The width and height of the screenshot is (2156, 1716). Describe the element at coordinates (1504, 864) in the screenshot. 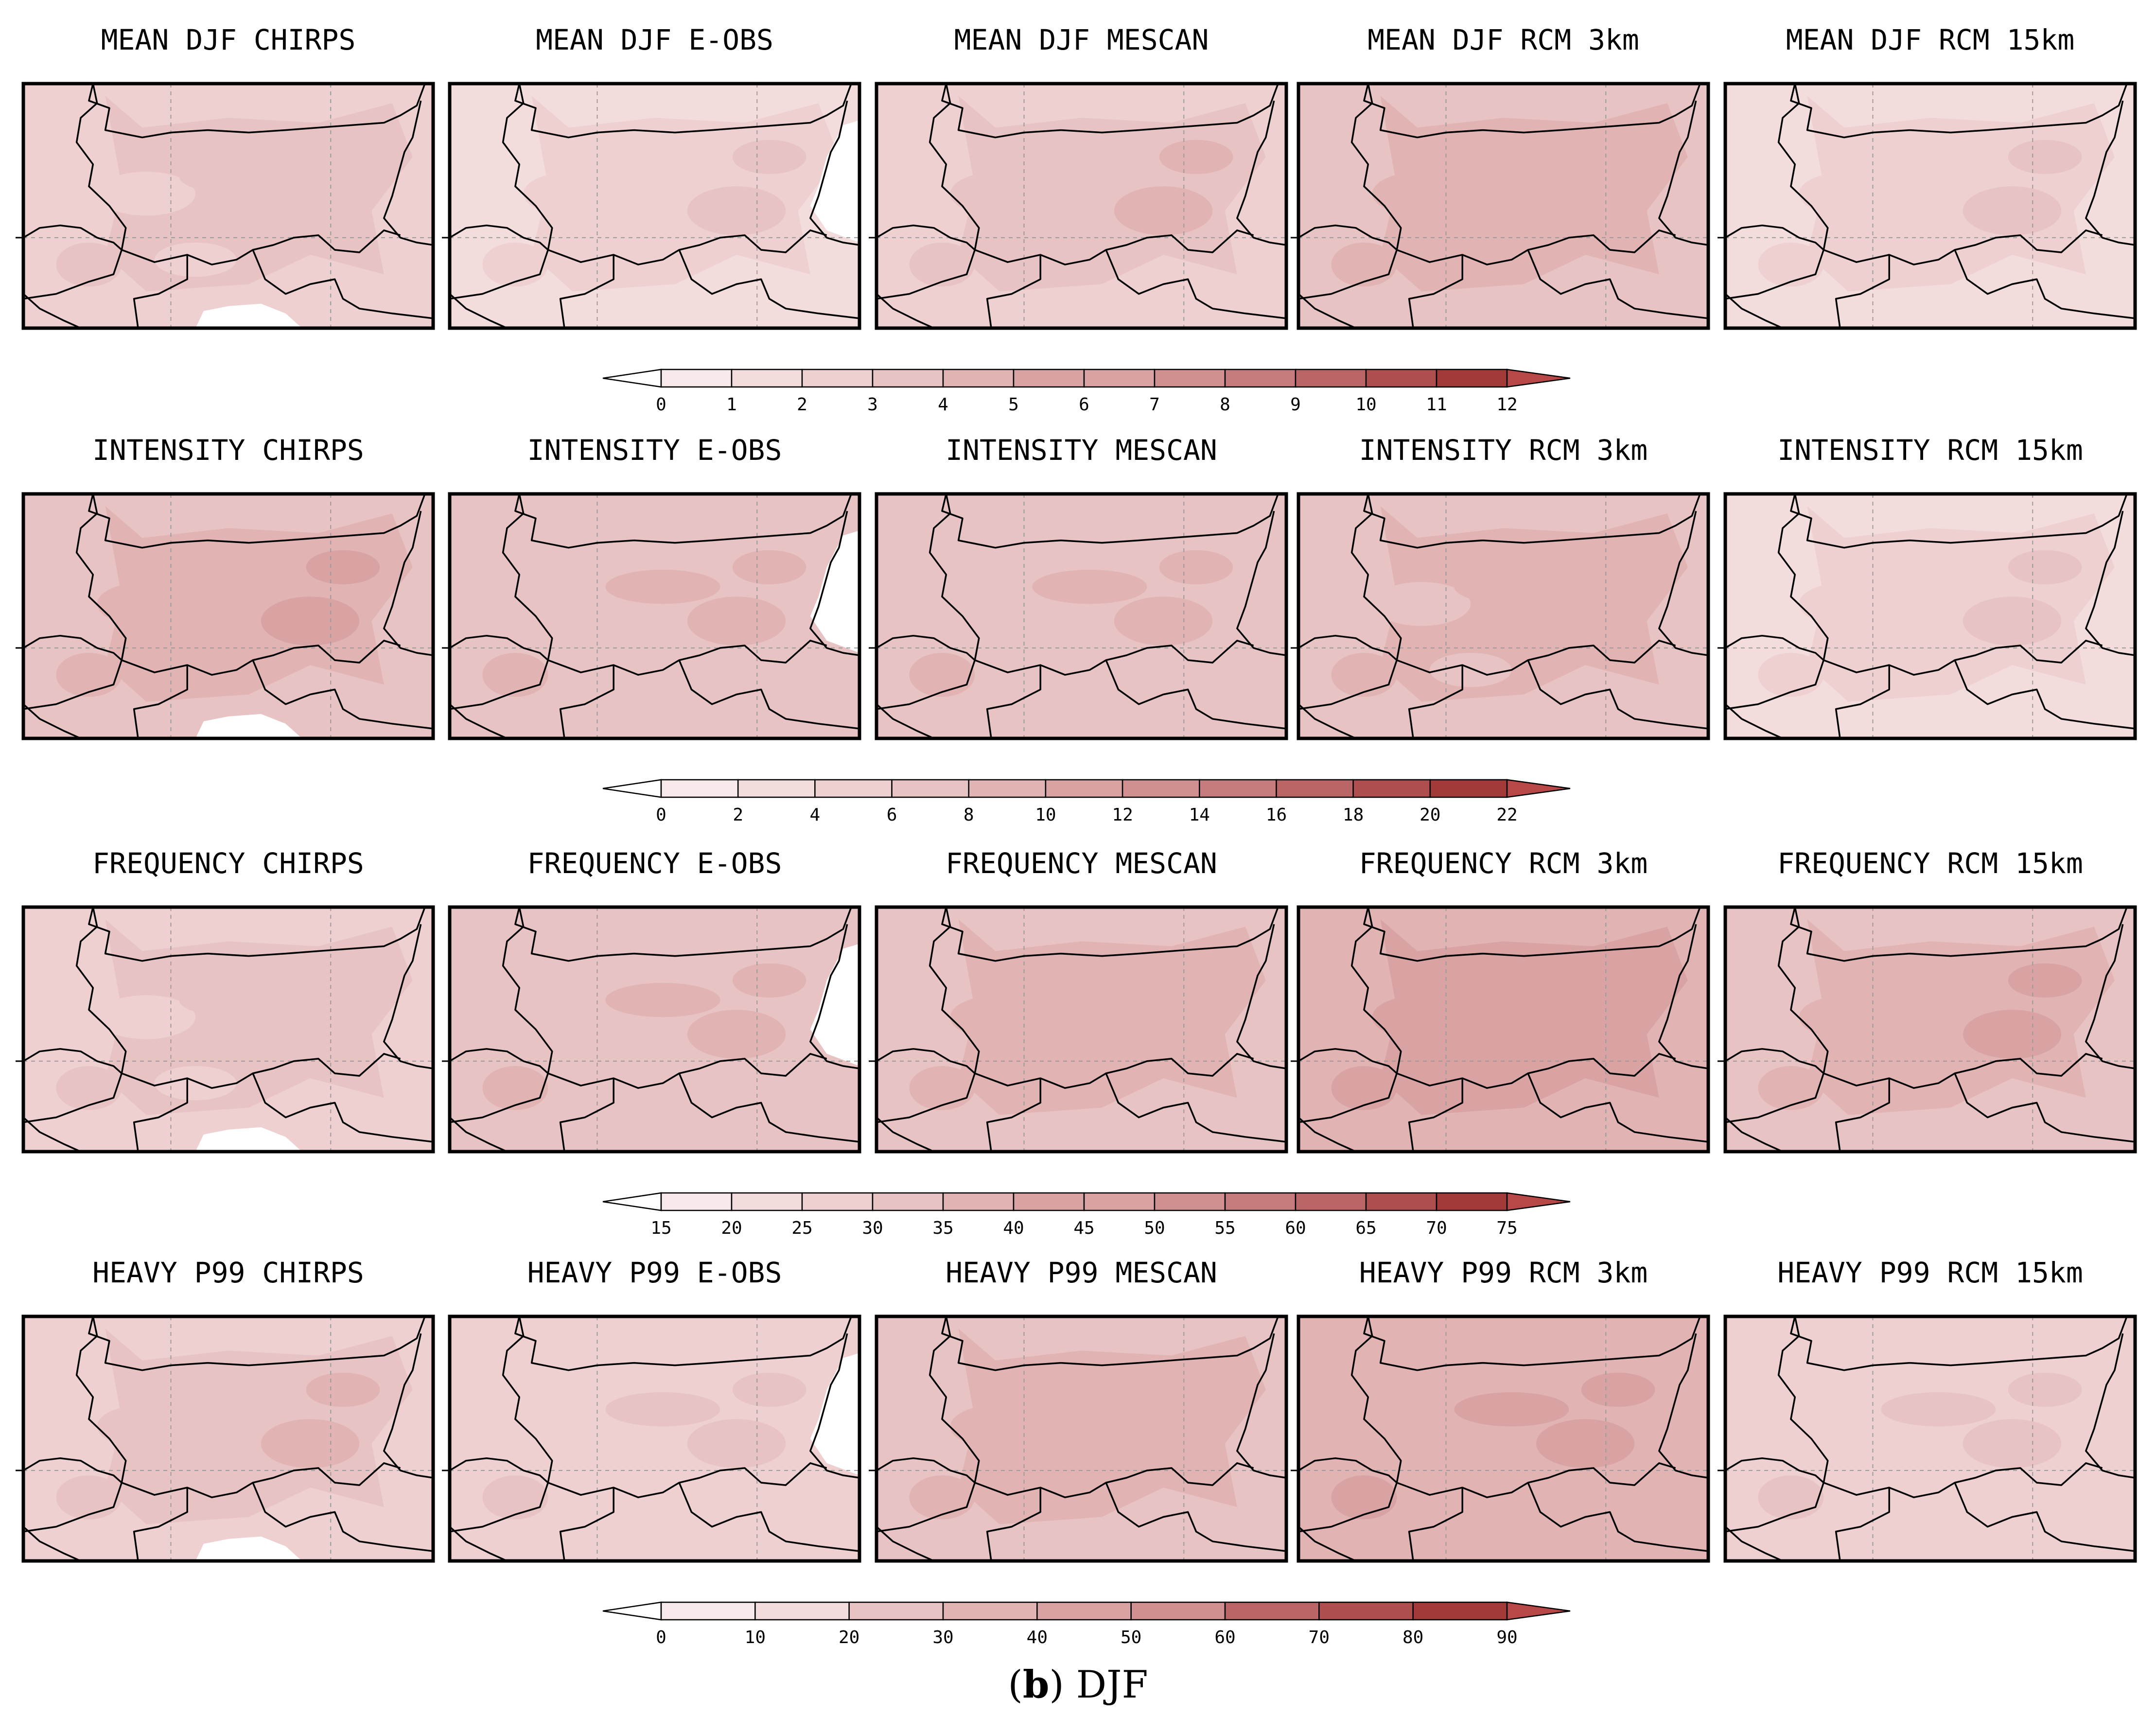

I see `panel-title: FREQUENCY RCM 3km` at that location.